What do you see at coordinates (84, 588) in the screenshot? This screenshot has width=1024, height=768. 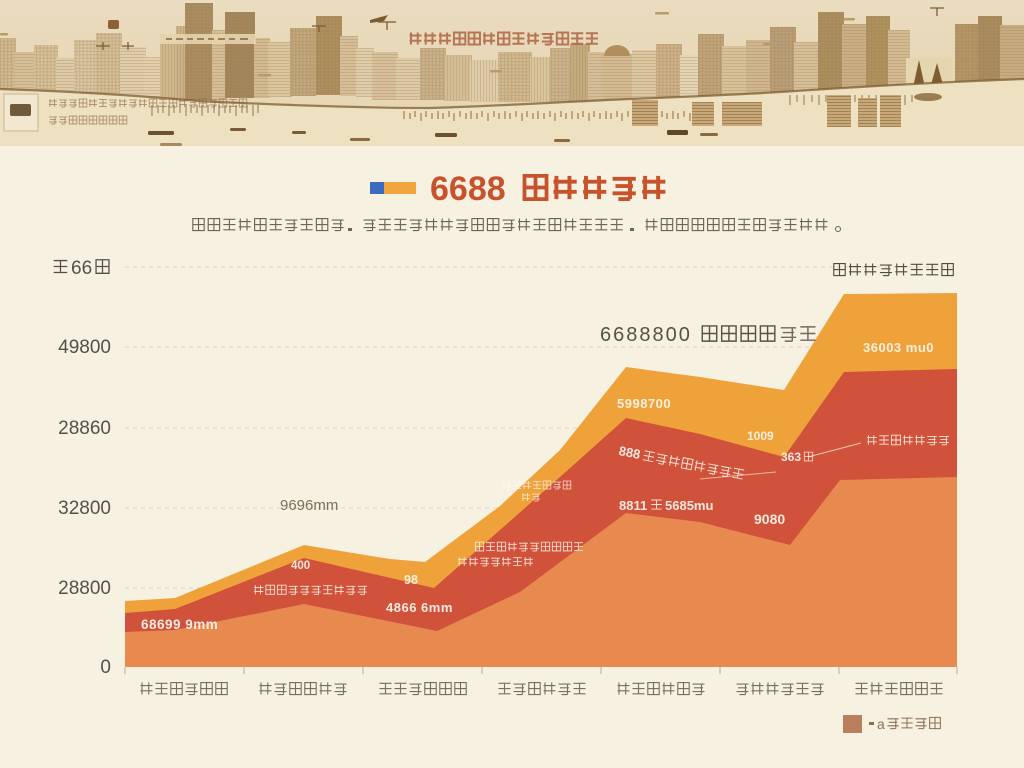 I see `svg-text: 28800` at bounding box center [84, 588].